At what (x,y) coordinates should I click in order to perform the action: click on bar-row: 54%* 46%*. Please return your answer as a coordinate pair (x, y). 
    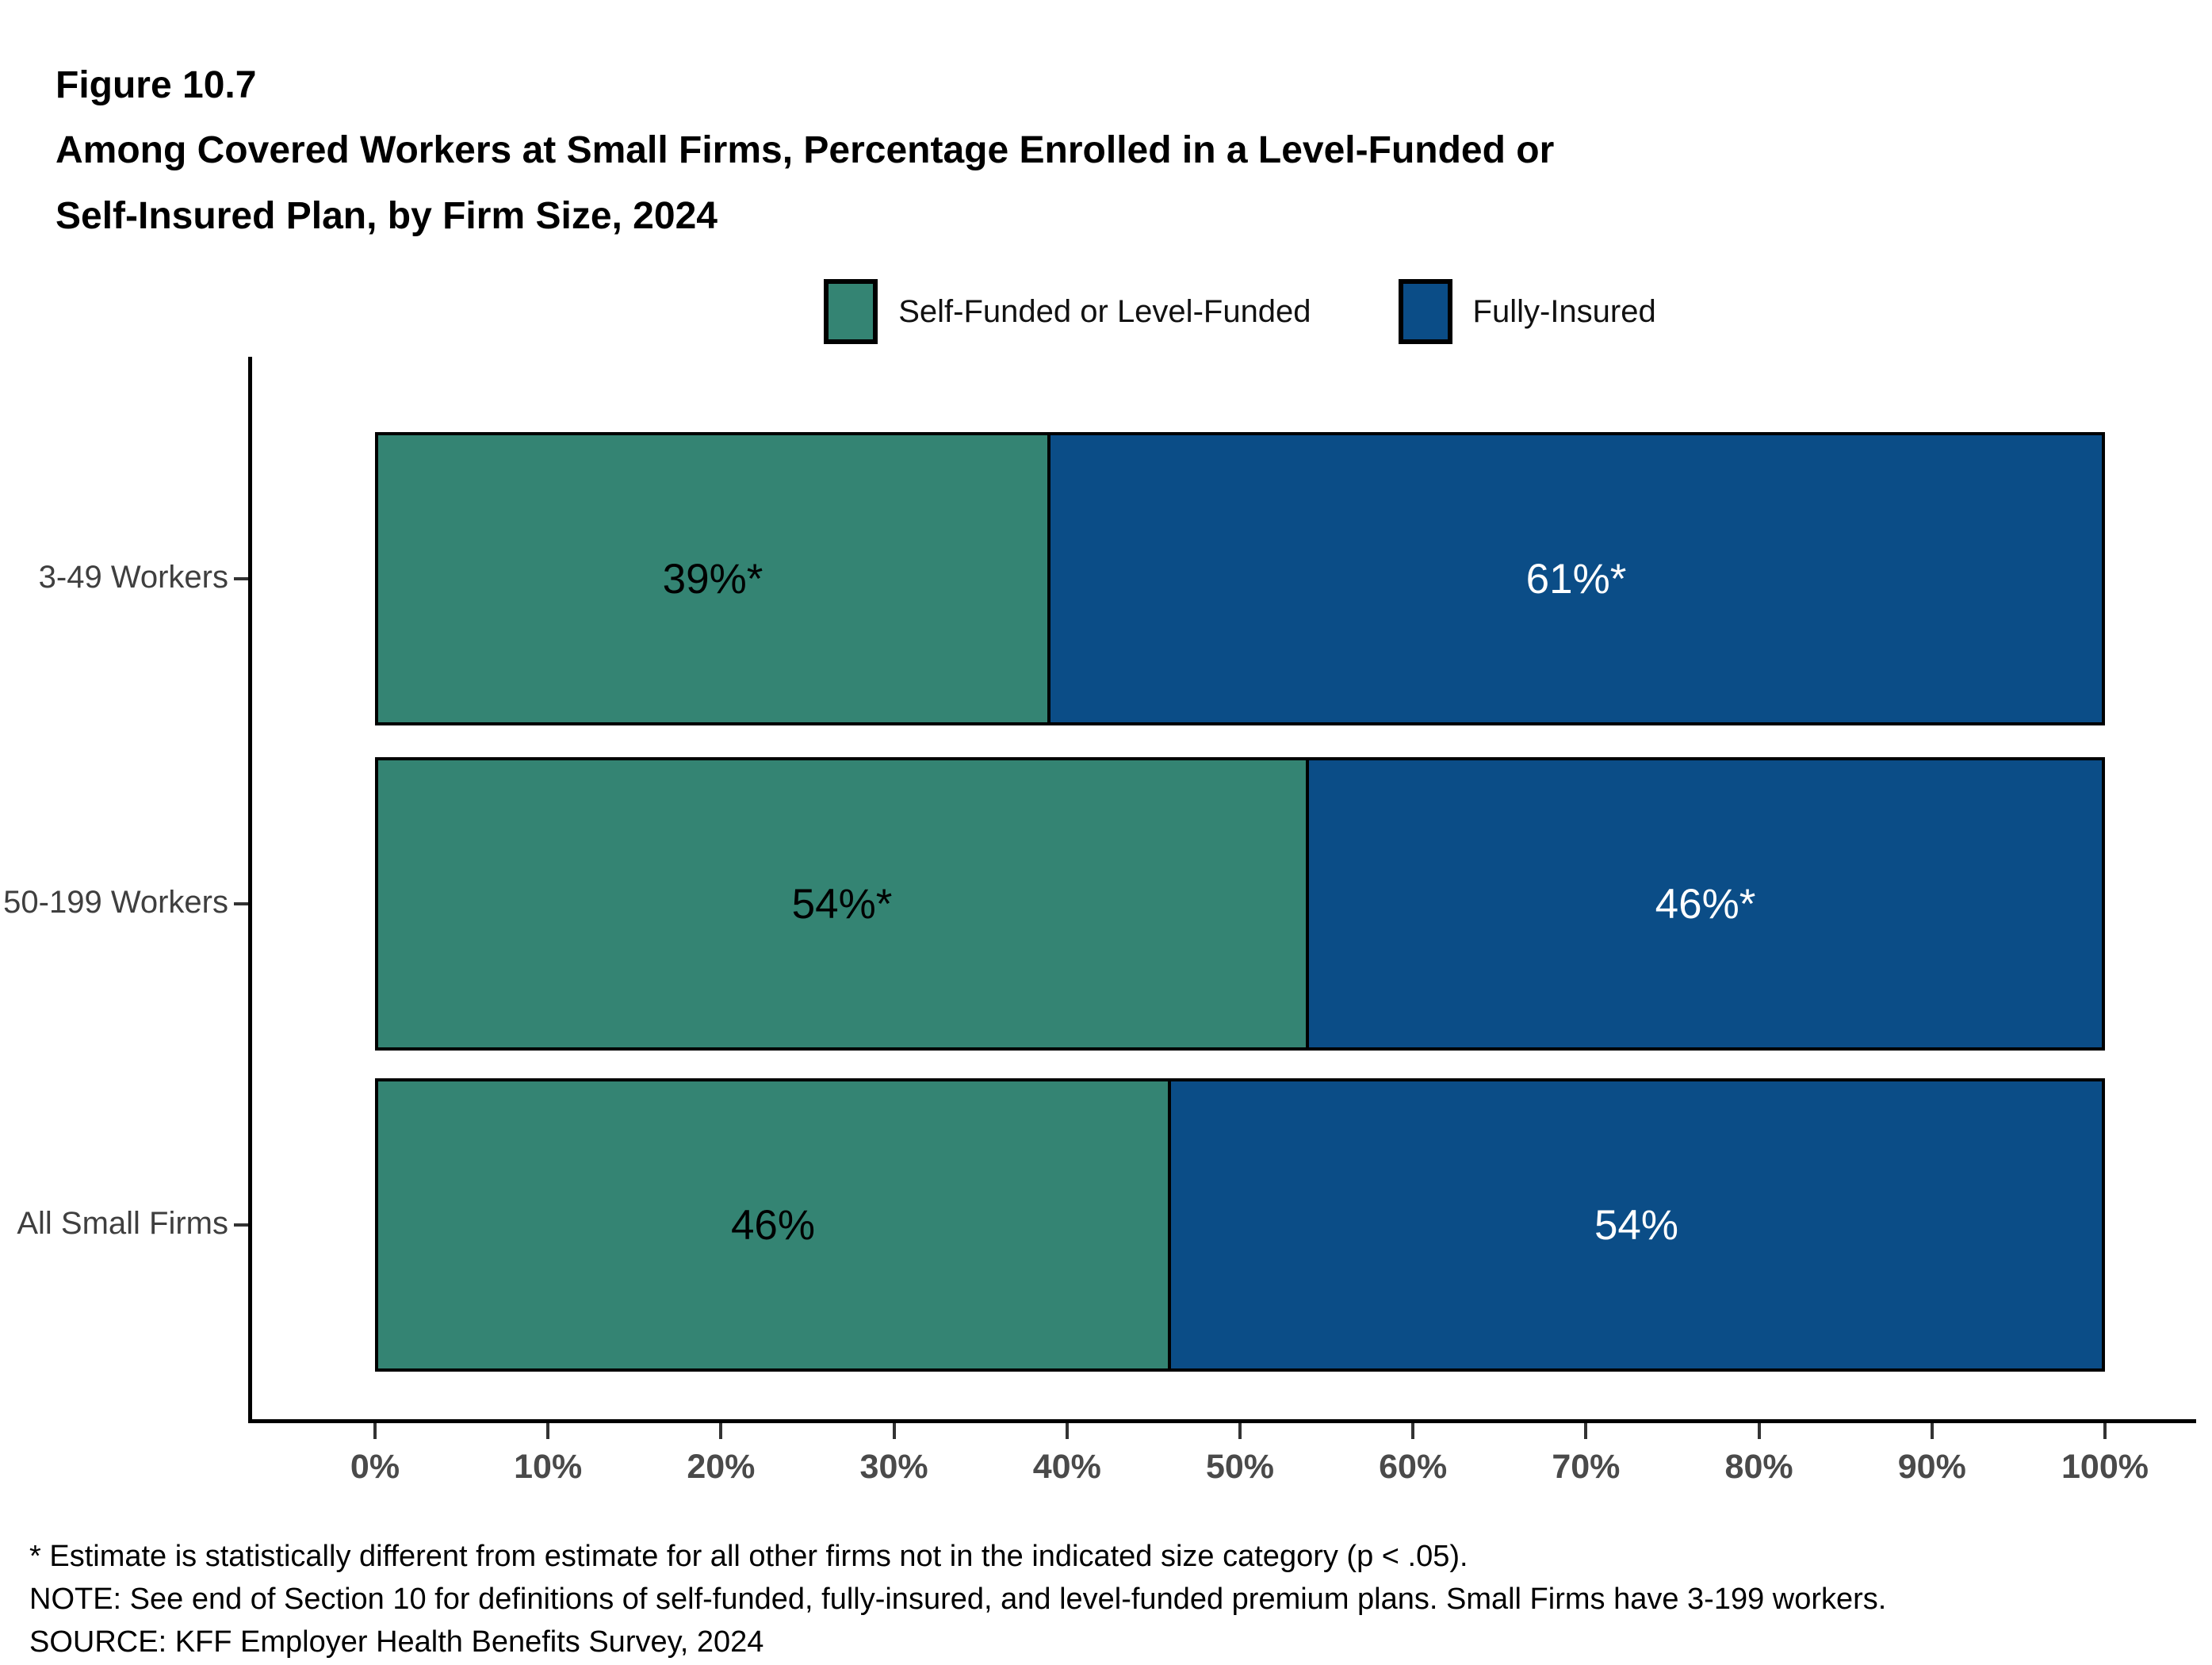
    Looking at the image, I should click on (1240, 904).